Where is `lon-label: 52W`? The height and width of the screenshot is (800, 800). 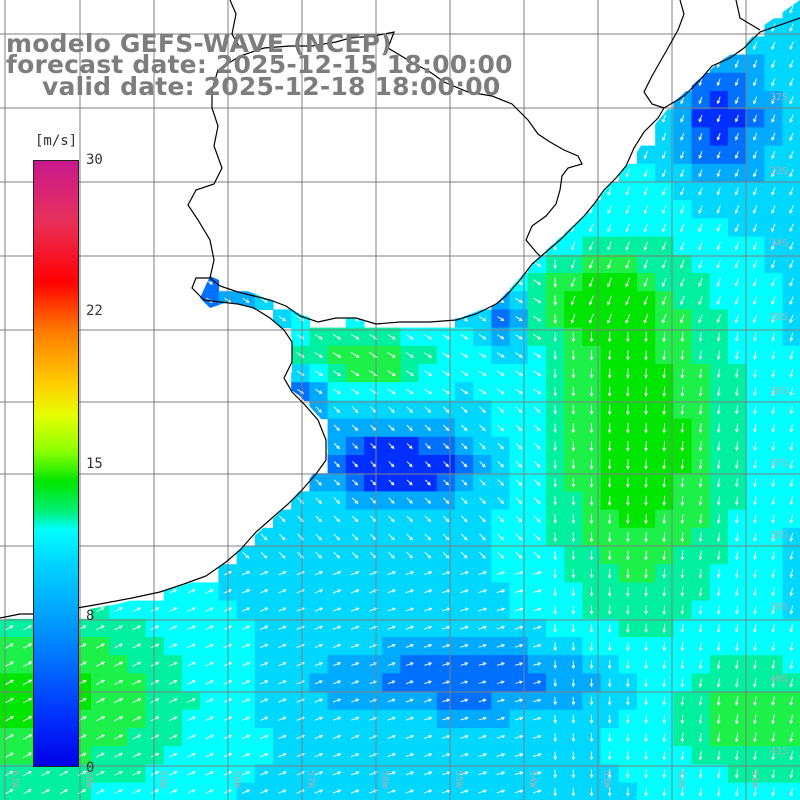 lon-label: 52W is located at coordinates (680, 779).